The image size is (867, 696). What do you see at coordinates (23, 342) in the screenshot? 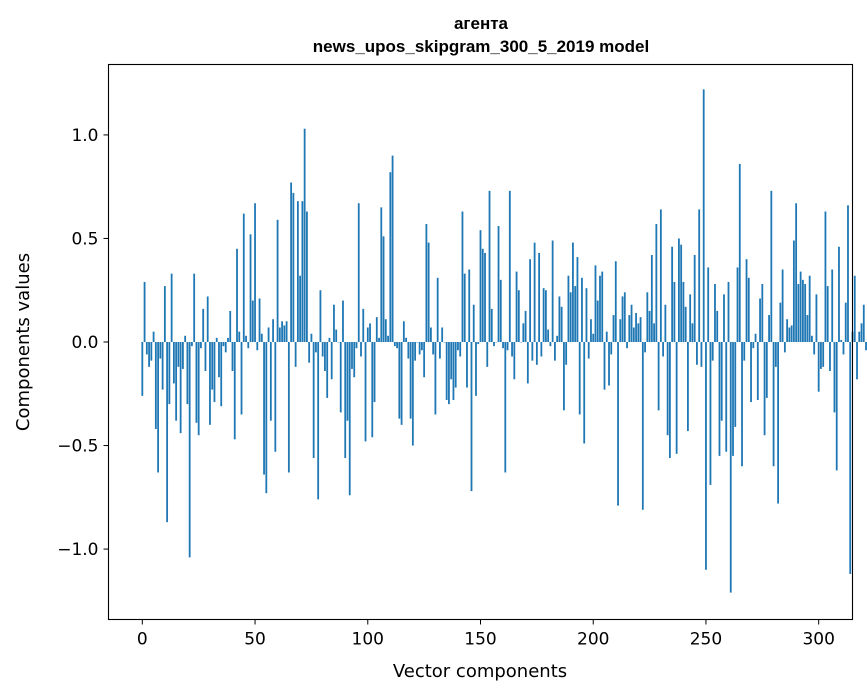
I see `y-axis-label: Components values` at bounding box center [23, 342].